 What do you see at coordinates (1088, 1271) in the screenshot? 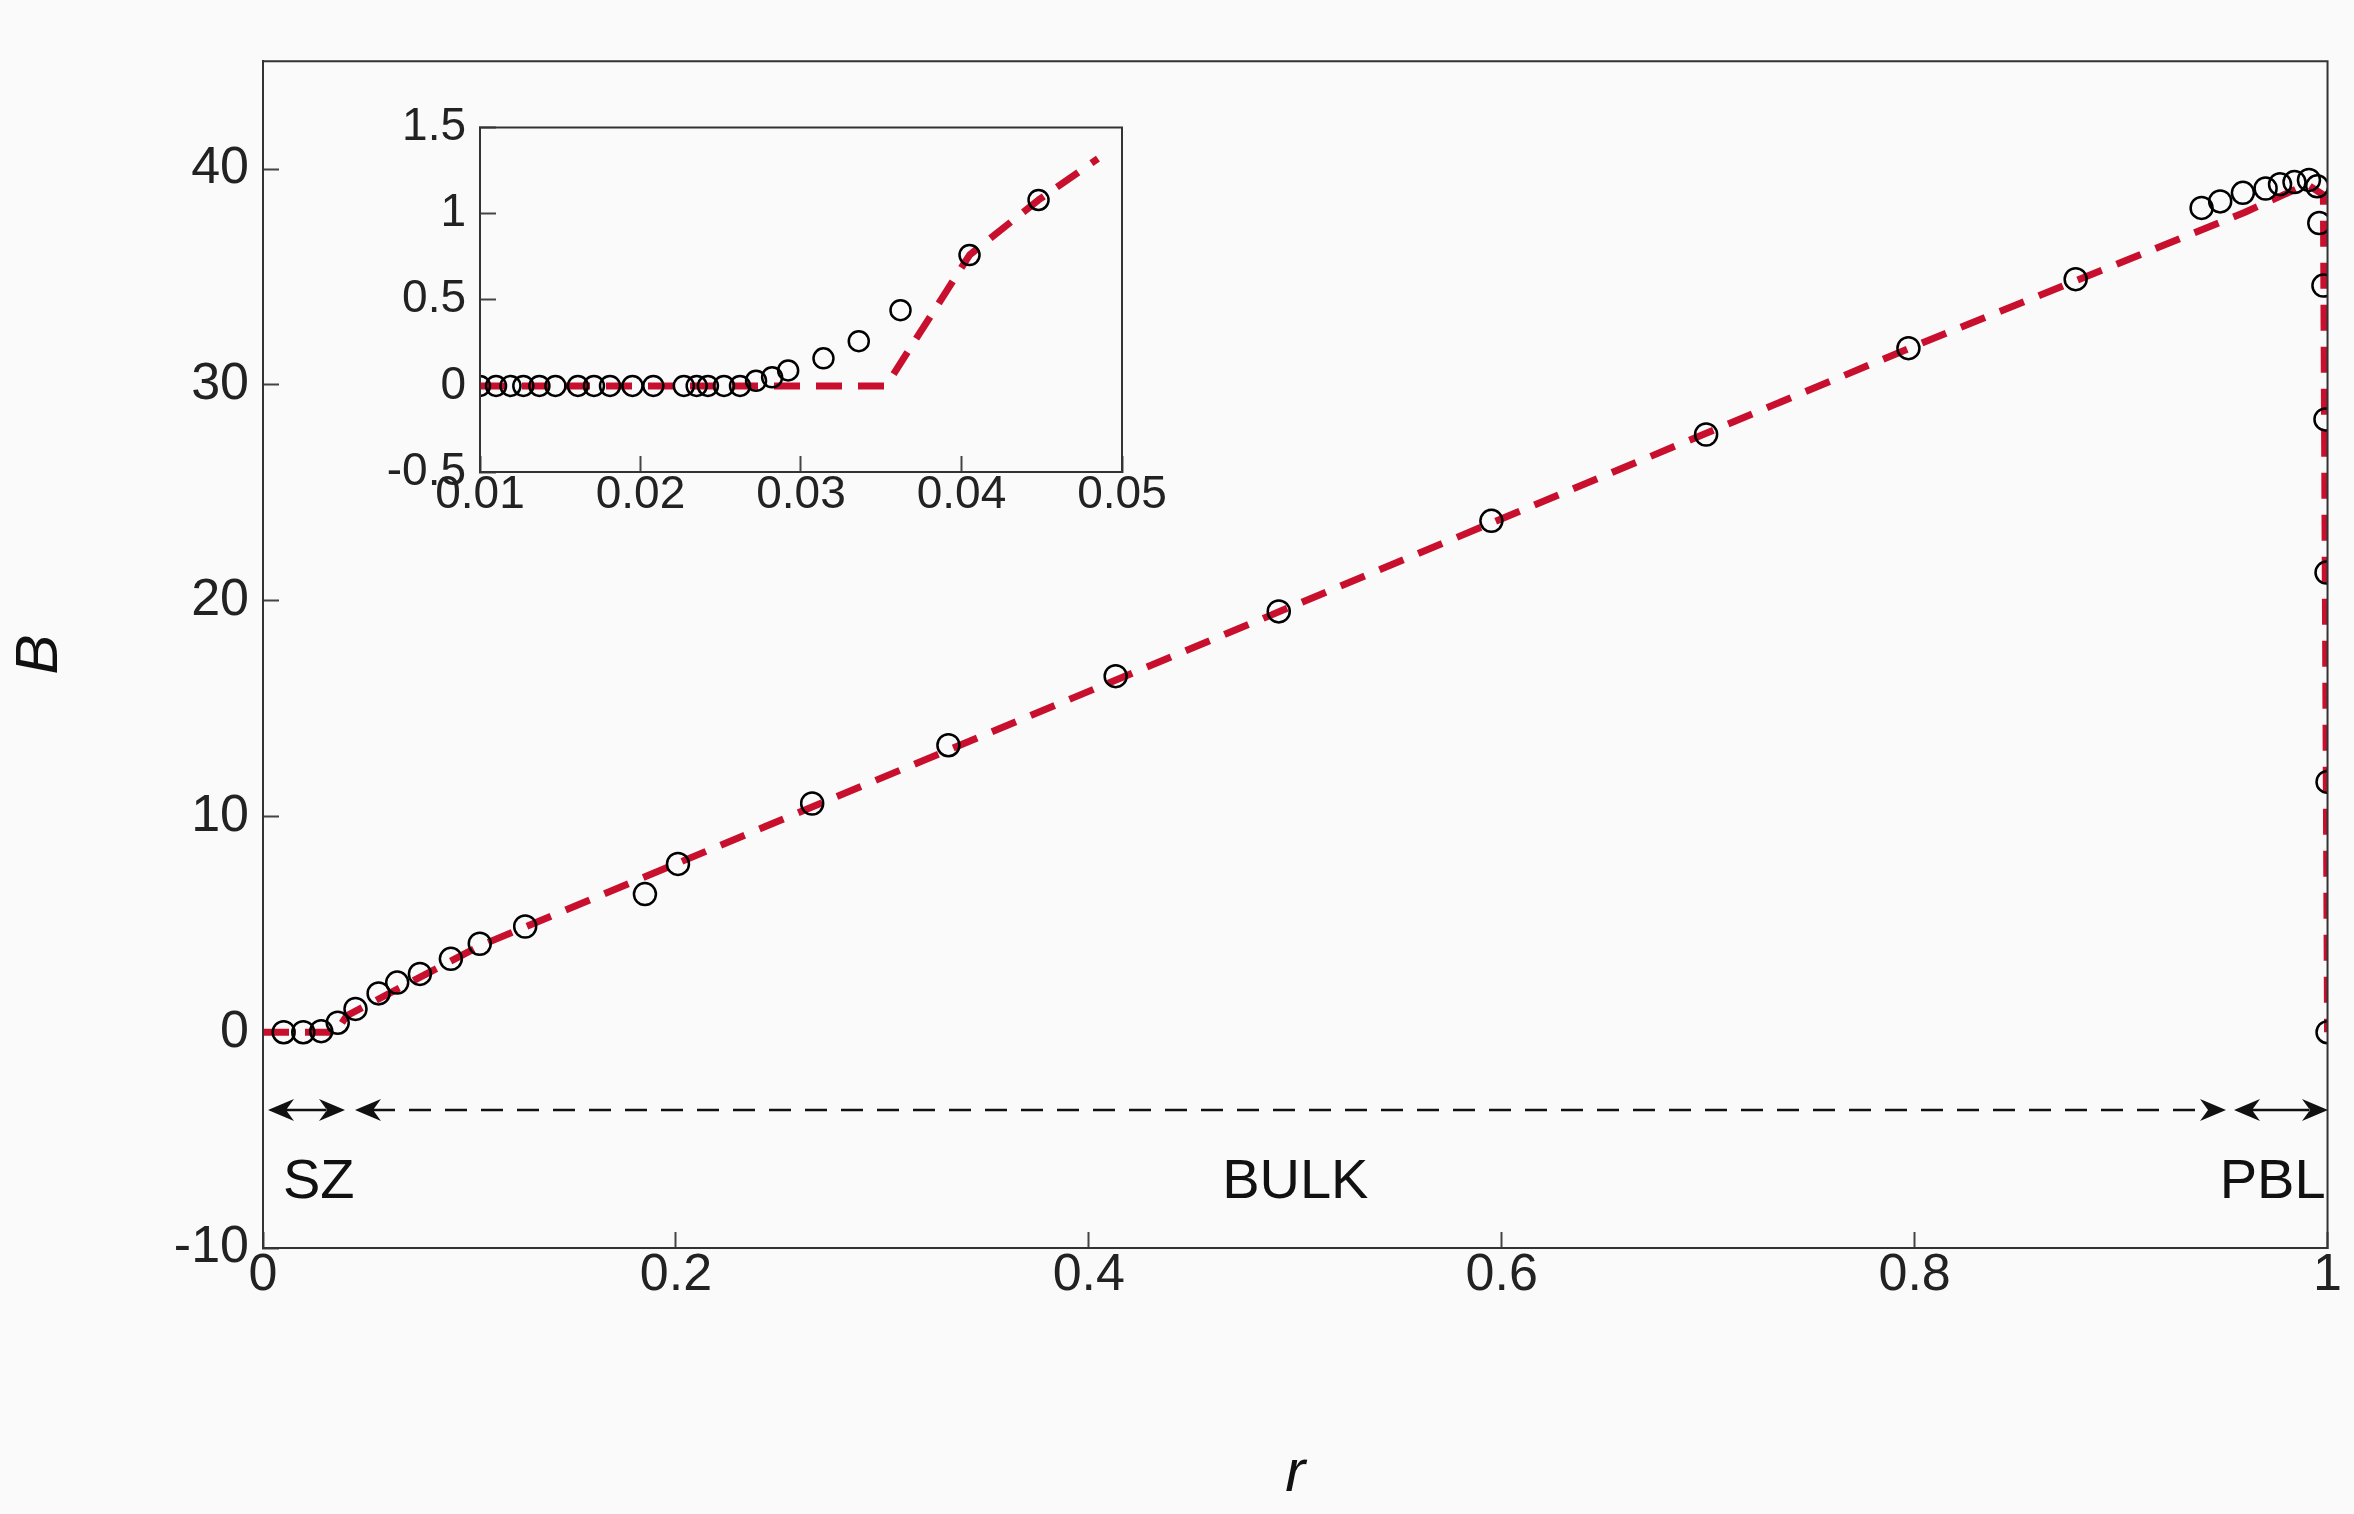
I see `x-tick-label: 0.4` at bounding box center [1088, 1271].